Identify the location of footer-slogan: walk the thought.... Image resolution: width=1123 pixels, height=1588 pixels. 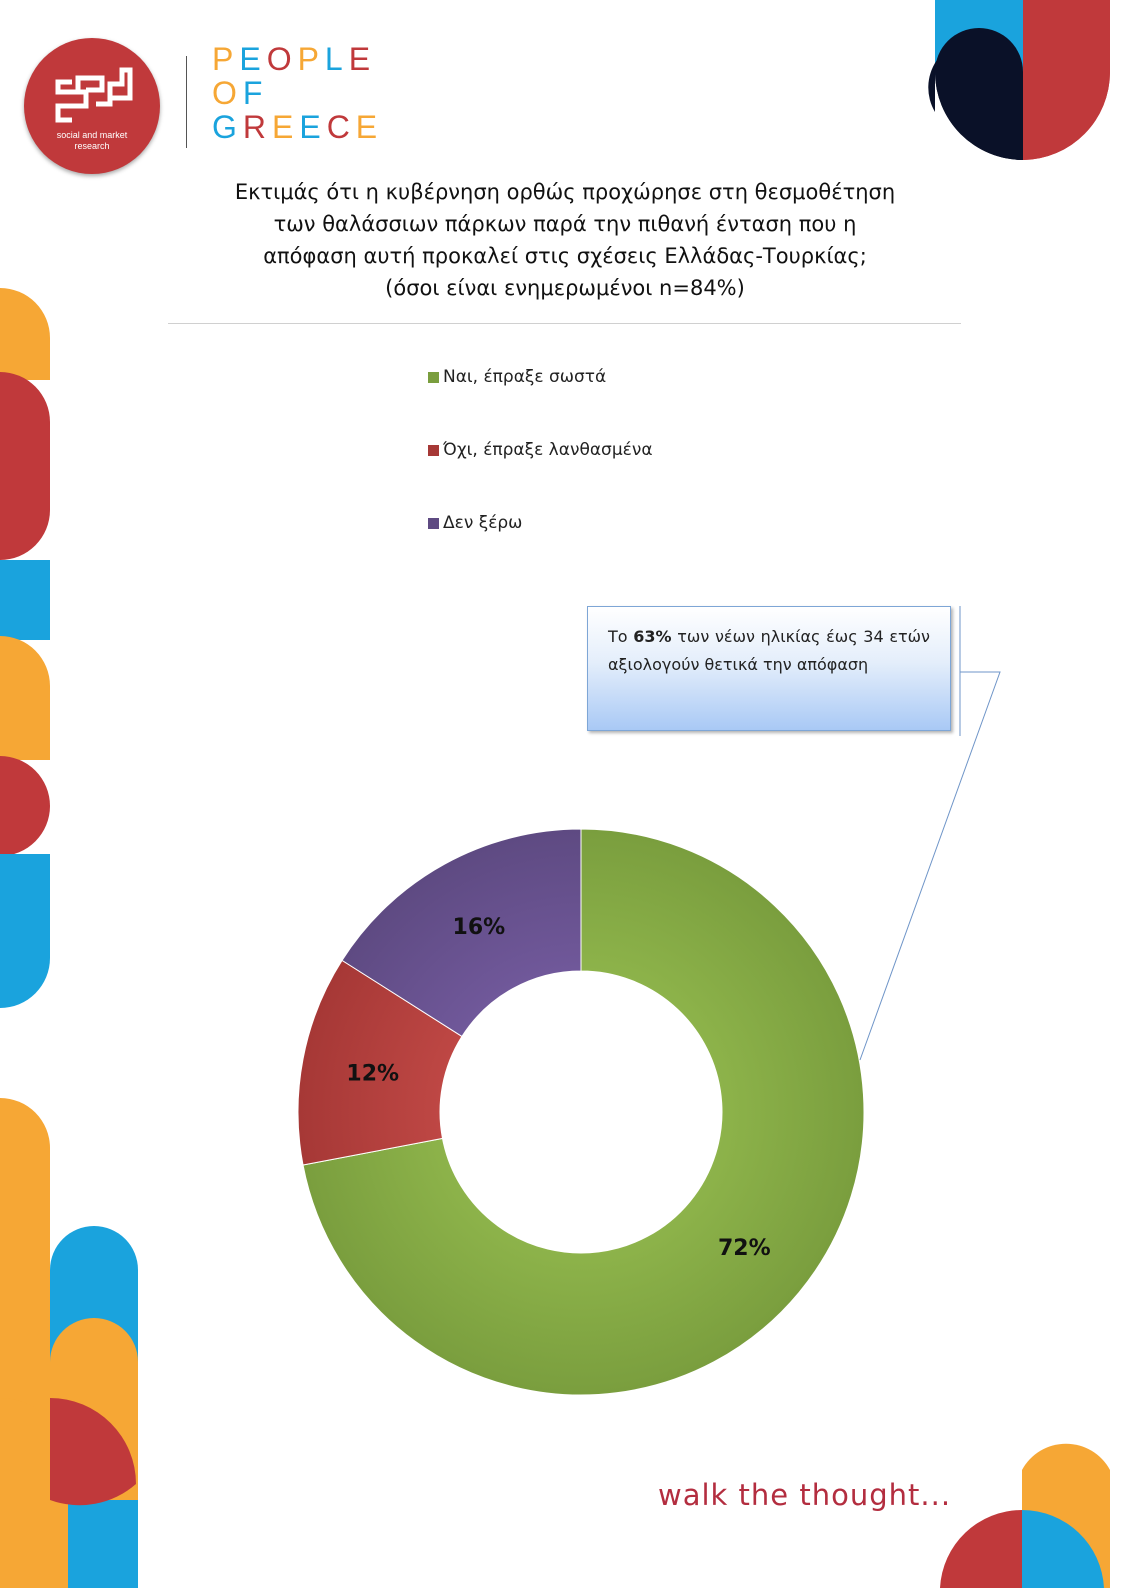
(805, 1495).